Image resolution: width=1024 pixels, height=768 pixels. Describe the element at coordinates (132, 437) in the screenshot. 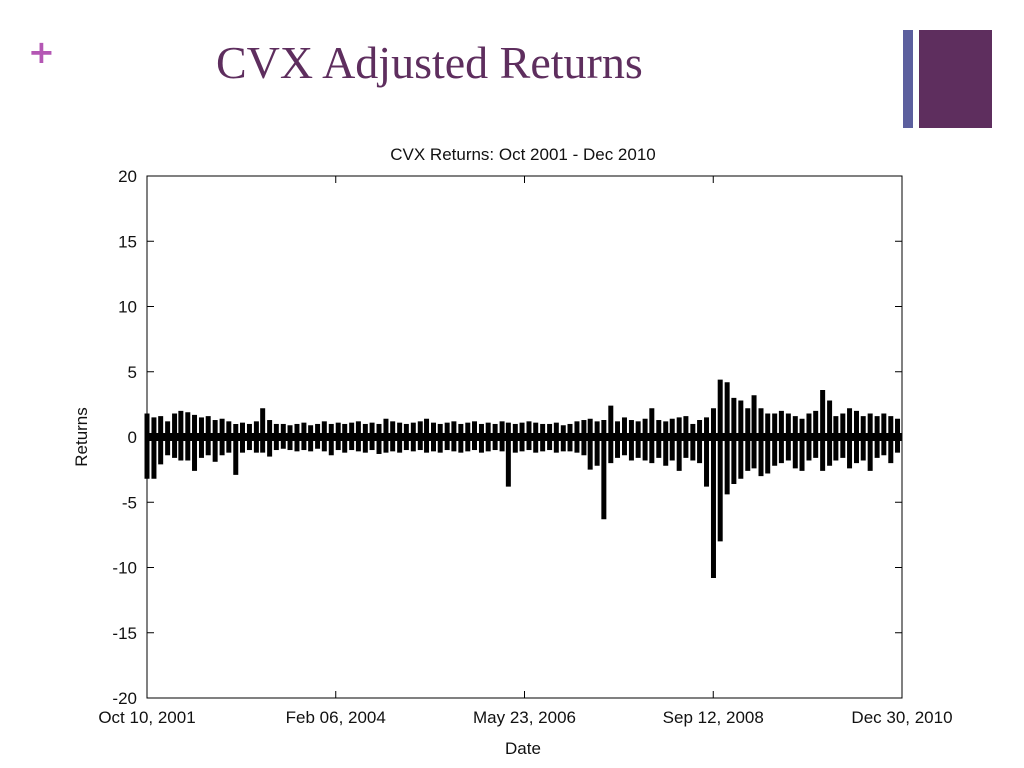

I see `y-tick-label: 0` at that location.